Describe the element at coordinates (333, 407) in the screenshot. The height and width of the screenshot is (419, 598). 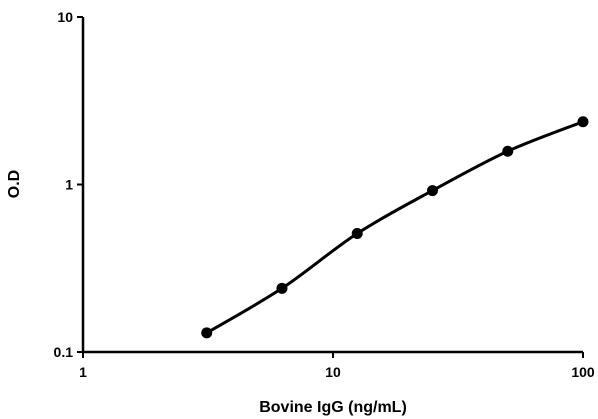
I see `x-axis-title: Bovine IgG (ng/mL)` at that location.